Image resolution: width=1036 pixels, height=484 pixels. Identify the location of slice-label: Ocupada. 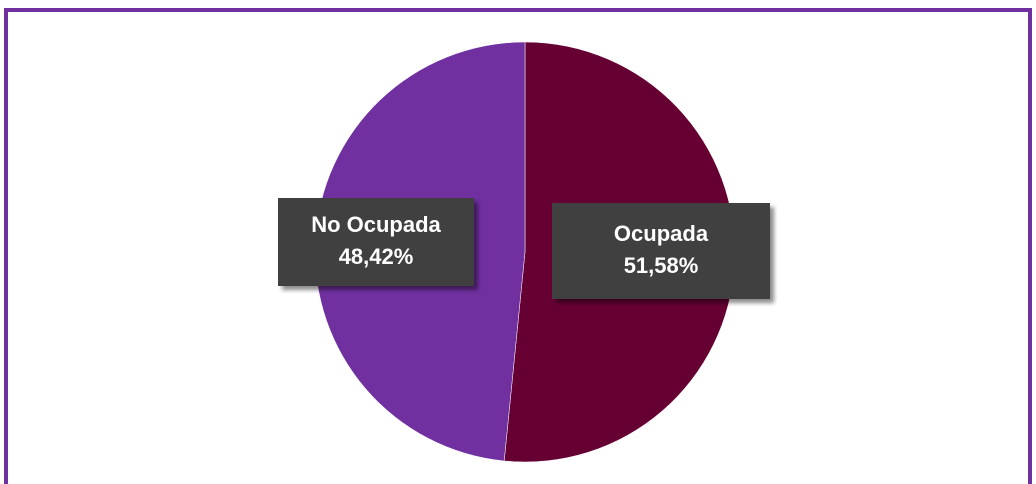
(661, 233).